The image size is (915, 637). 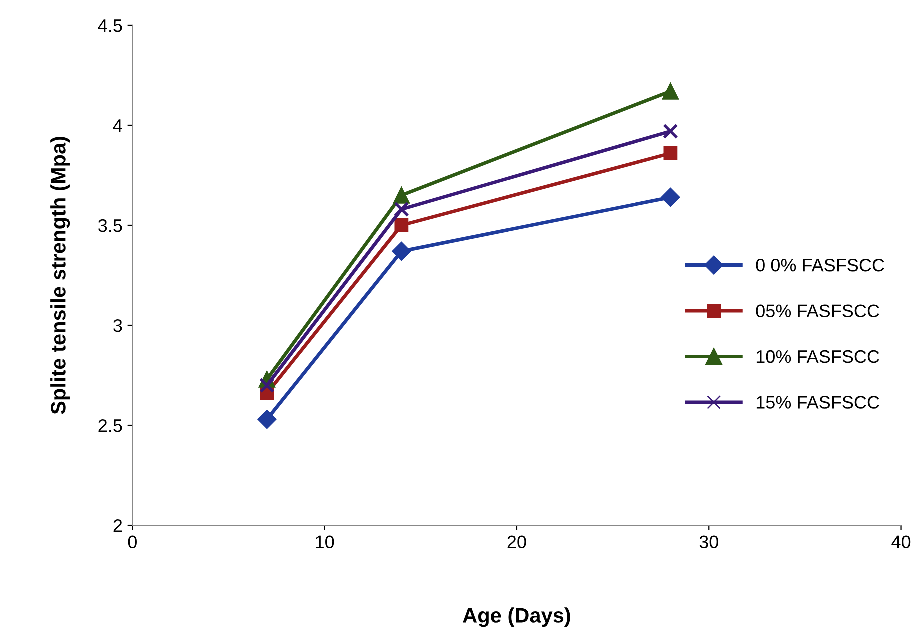 What do you see at coordinates (60, 275) in the screenshot?
I see `y-axis-title: Splite tensile strength (Mpa)` at bounding box center [60, 275].